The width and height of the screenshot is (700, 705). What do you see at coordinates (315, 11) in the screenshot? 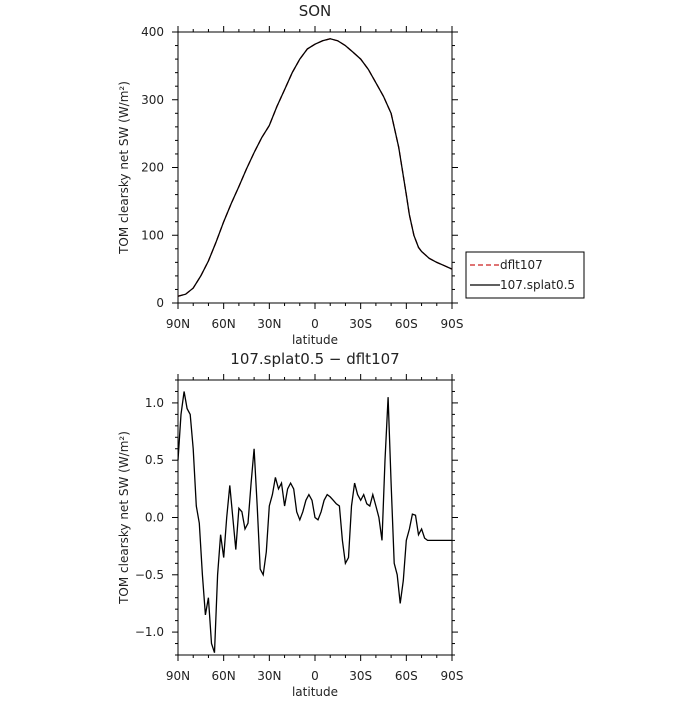
I see `chart1-title: SON` at bounding box center [315, 11].